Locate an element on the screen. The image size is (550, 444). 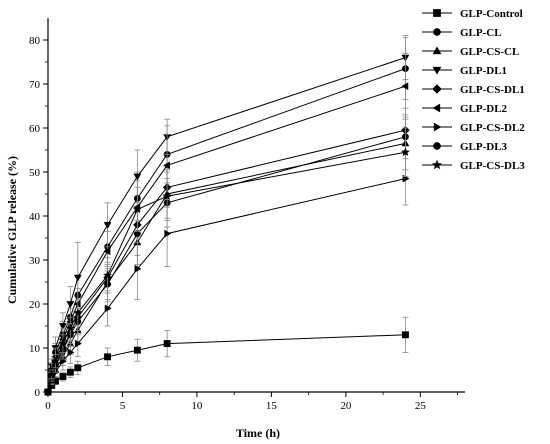
legend-item: GLP-CS-DL1 is located at coordinates (473, 90).